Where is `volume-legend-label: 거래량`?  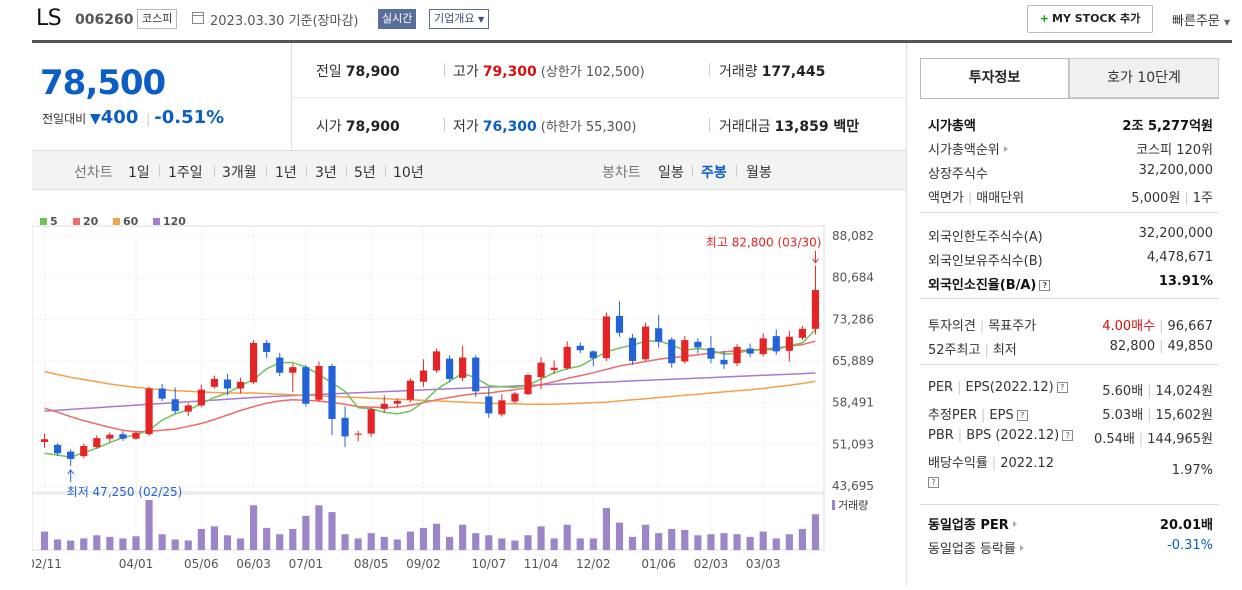 volume-legend-label: 거래량 is located at coordinates (853, 505).